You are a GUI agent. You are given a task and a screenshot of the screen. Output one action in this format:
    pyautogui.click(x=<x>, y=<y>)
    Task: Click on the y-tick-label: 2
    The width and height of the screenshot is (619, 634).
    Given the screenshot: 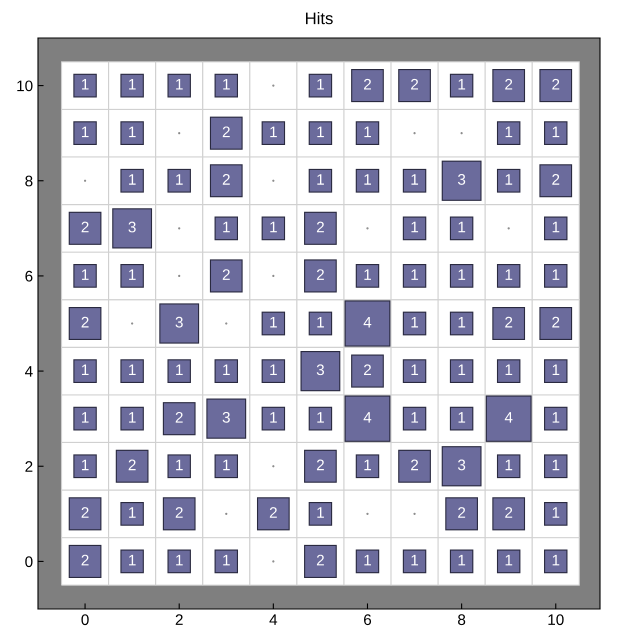 What is the action you would take?
    pyautogui.click(x=28, y=466)
    